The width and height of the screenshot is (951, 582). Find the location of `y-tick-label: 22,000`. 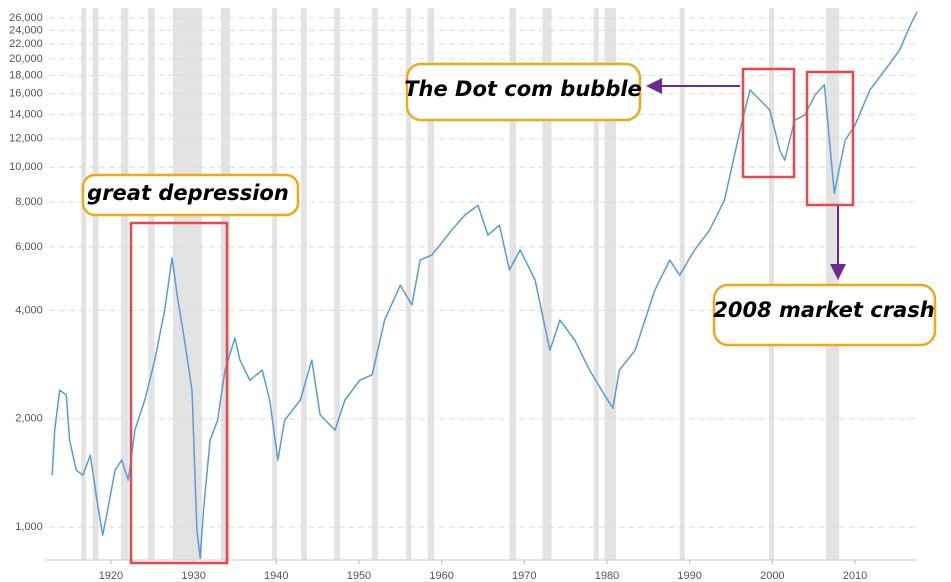

y-tick-label: 22,000 is located at coordinates (26, 44).